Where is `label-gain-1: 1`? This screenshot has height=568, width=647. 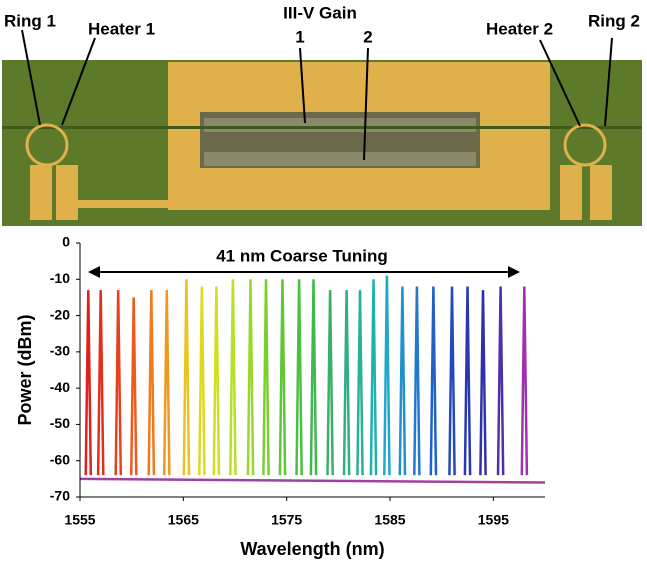 label-gain-1: 1 is located at coordinates (299, 36).